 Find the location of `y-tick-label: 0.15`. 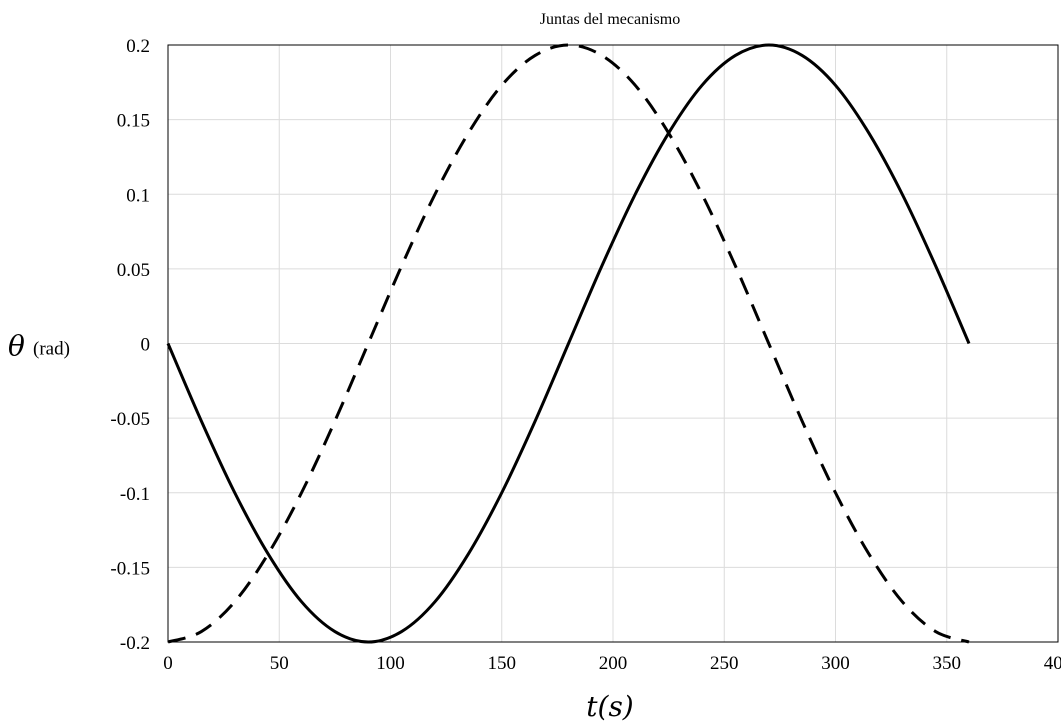

y-tick-label: 0.15 is located at coordinates (133, 121).